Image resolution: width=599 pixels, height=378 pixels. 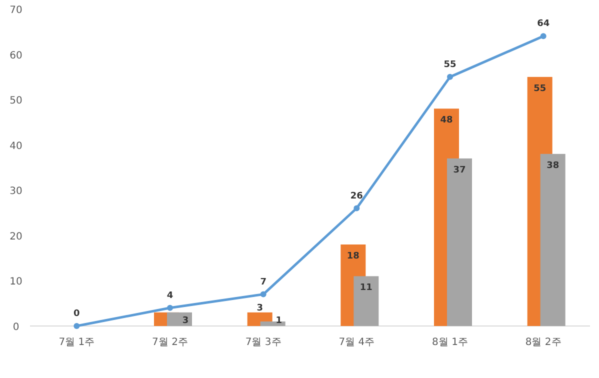 I want to click on data-label: 38, so click(x=553, y=165).